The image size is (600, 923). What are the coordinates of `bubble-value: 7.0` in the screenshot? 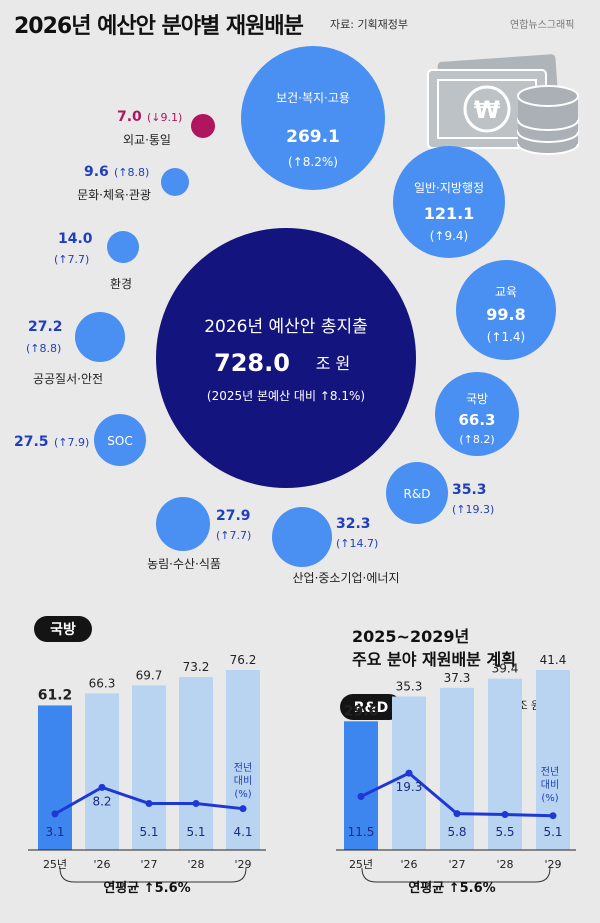 It's located at (129, 117).